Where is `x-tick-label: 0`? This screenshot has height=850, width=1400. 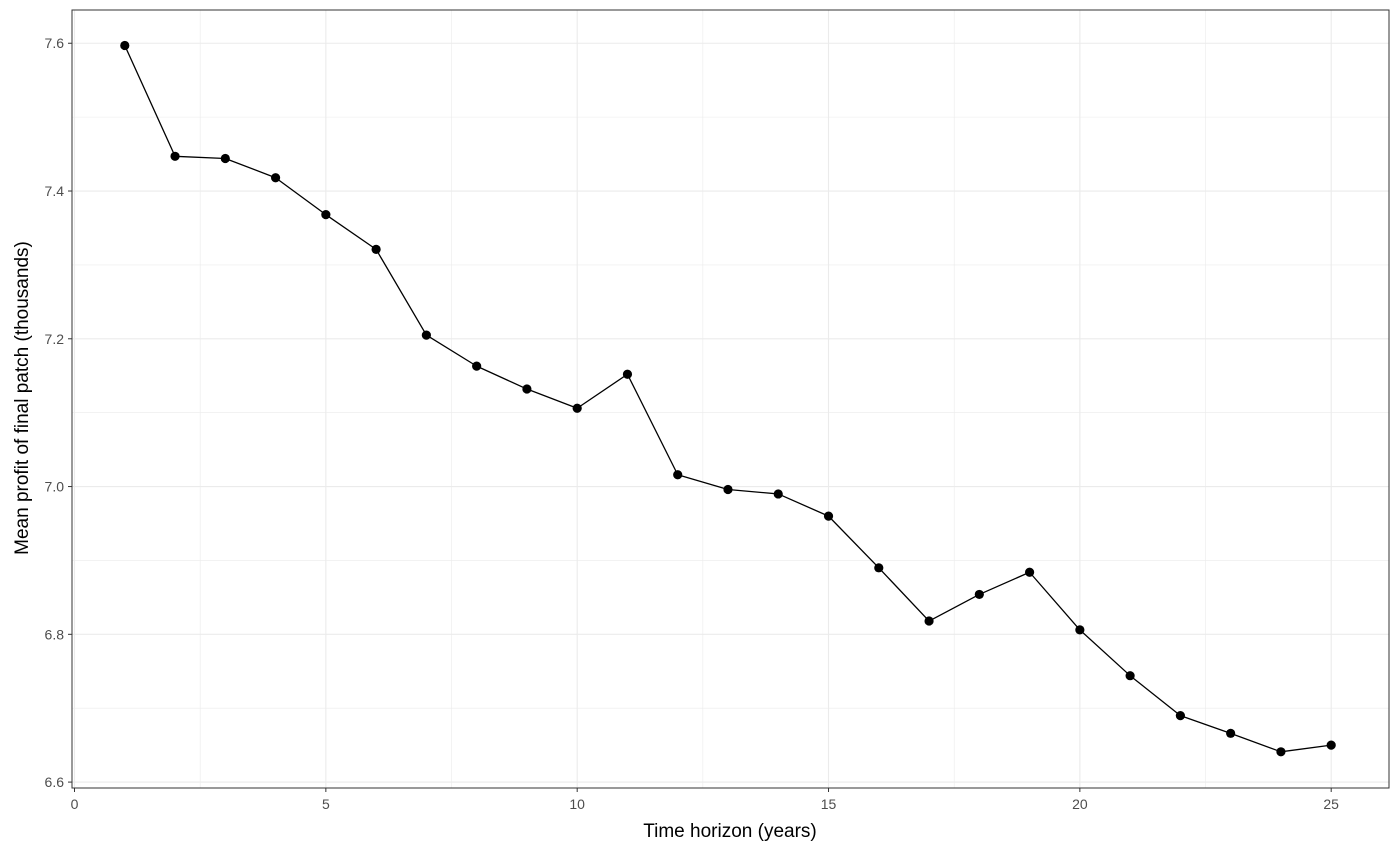
x-tick-label: 0 is located at coordinates (75, 804).